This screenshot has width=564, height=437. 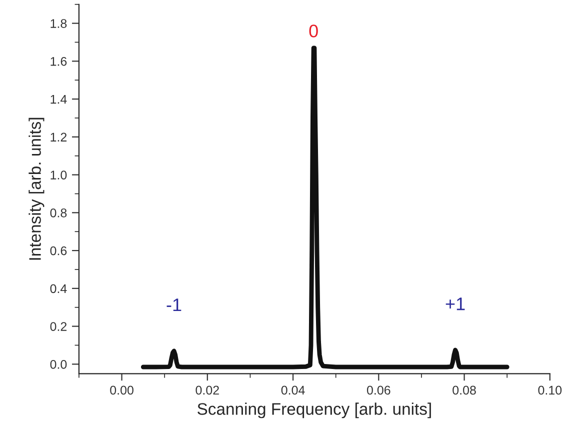 I want to click on y-tick-label: 0.4, so click(x=58, y=289).